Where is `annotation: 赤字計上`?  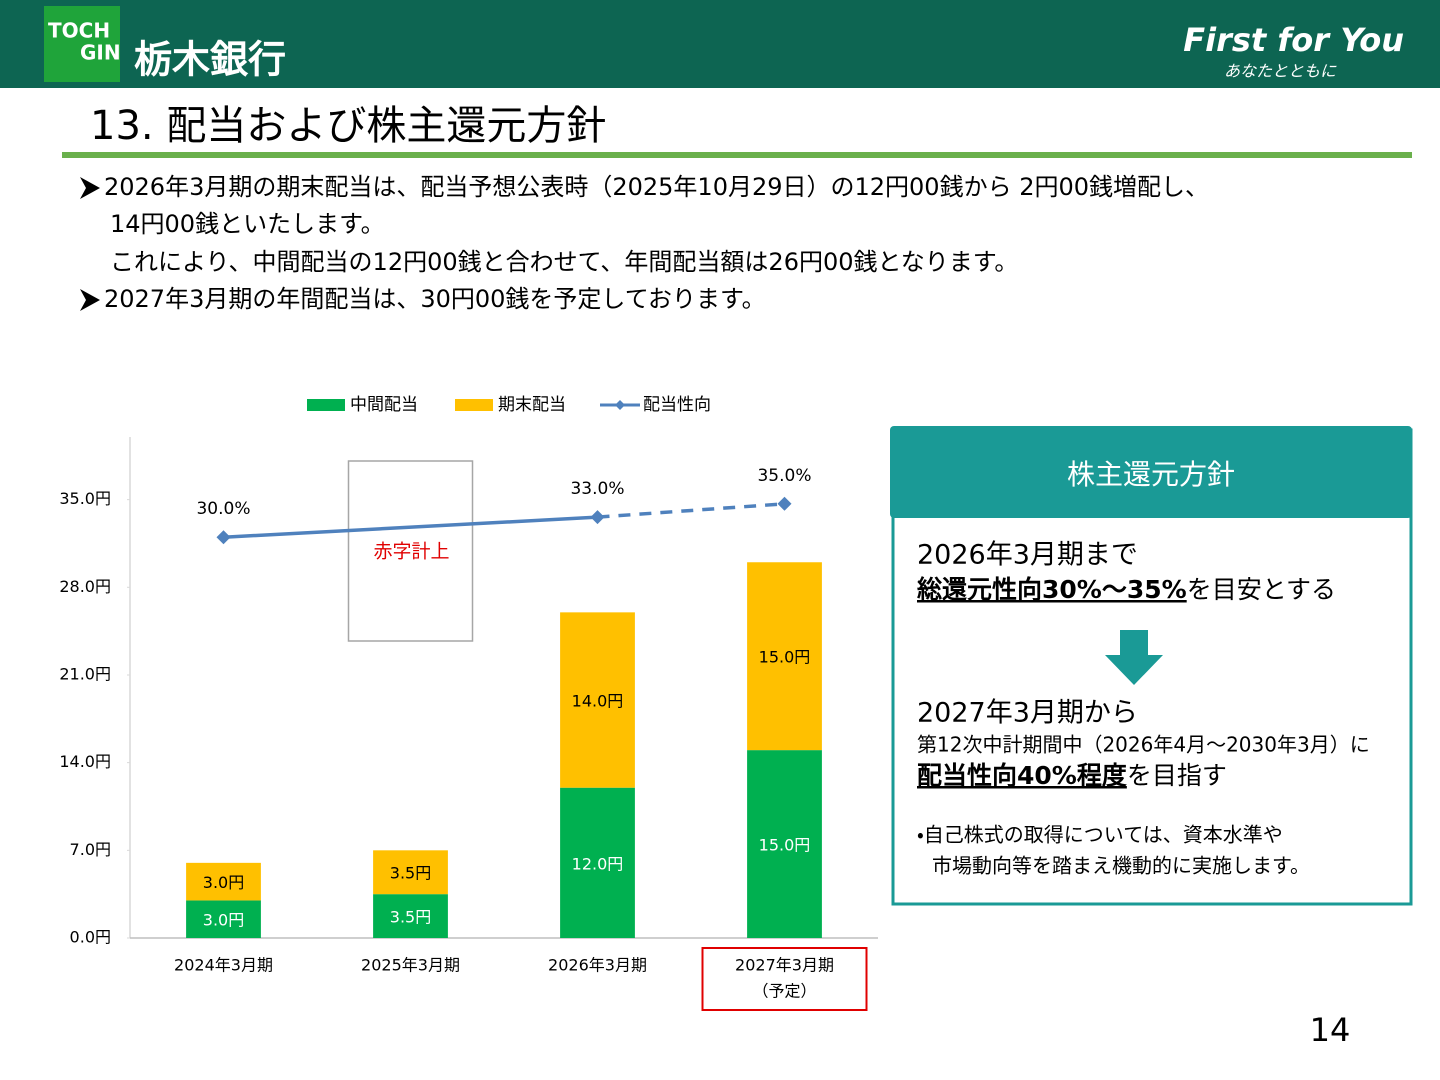
annotation: 赤字計上 is located at coordinates (411, 552).